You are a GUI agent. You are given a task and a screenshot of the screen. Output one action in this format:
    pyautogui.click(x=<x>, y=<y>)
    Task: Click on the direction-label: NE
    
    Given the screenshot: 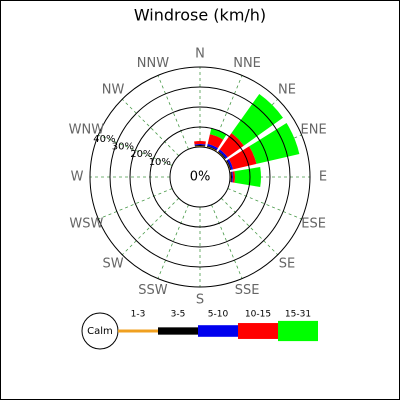 What is the action you would take?
    pyautogui.click(x=287, y=90)
    